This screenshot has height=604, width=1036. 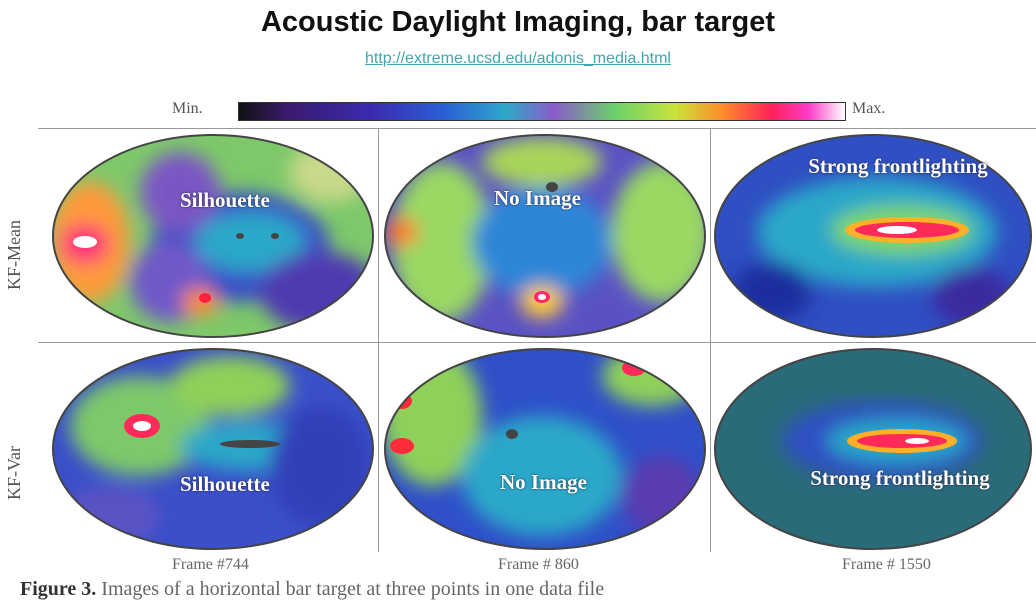 What do you see at coordinates (538, 564) in the screenshot?
I see `frame-label: Frame # 860` at bounding box center [538, 564].